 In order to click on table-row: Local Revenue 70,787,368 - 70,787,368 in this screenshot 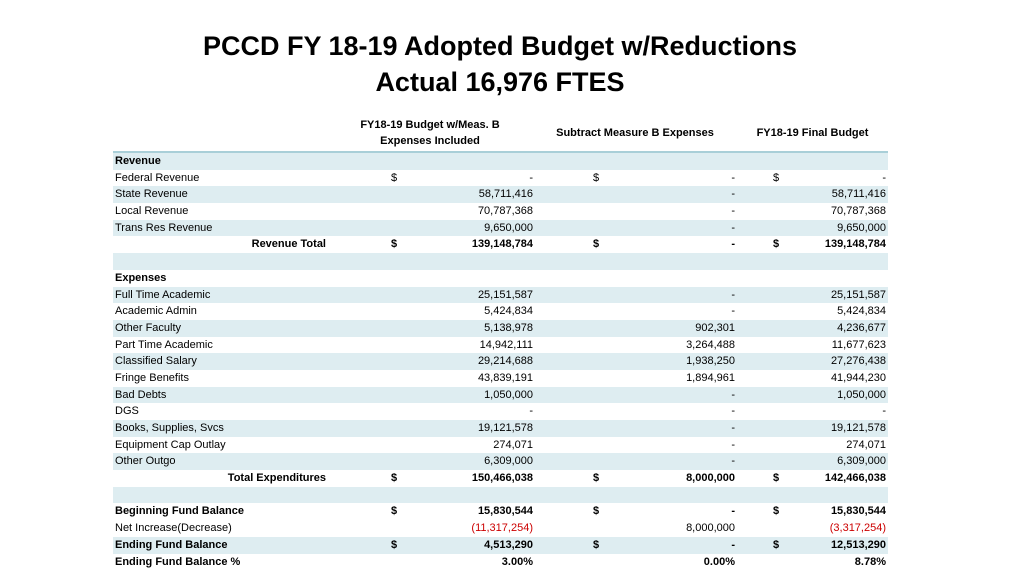, I will do `click(500, 211)`.